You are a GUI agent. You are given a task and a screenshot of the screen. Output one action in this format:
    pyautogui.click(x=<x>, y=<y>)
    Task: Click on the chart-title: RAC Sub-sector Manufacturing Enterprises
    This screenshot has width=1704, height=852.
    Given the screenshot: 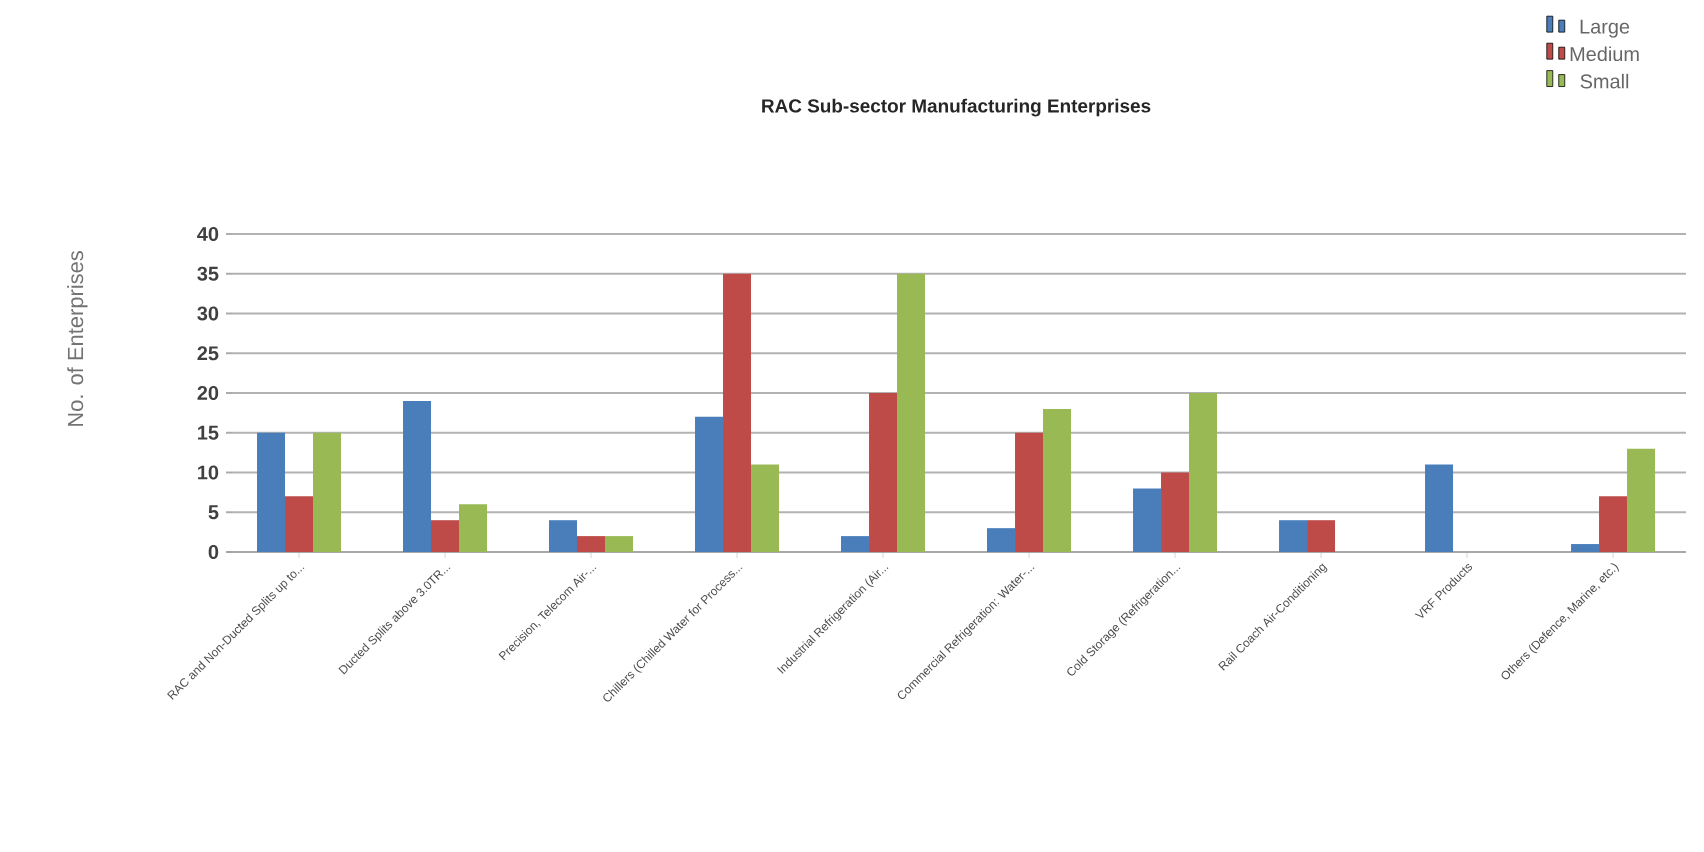 What is the action you would take?
    pyautogui.click(x=956, y=107)
    